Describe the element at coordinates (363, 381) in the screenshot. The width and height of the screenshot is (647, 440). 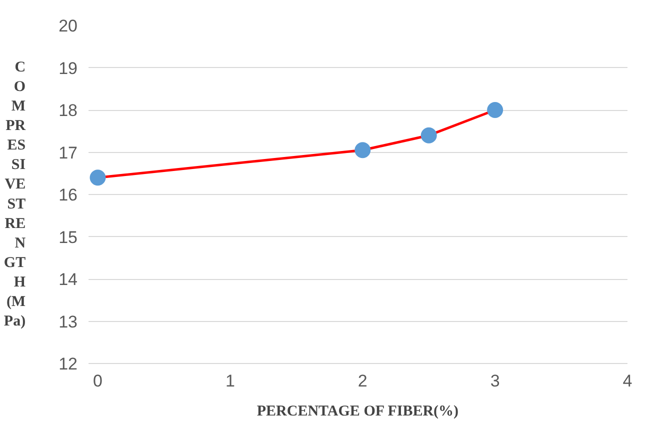
I see `x-tick-label: 2` at that location.